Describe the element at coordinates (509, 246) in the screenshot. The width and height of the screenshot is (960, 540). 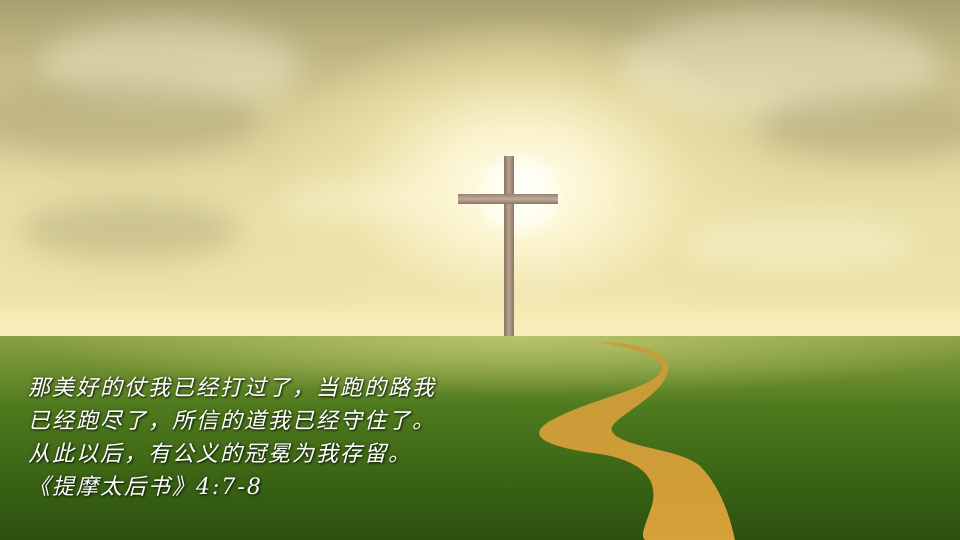
I see `cross-vertical-beam` at that location.